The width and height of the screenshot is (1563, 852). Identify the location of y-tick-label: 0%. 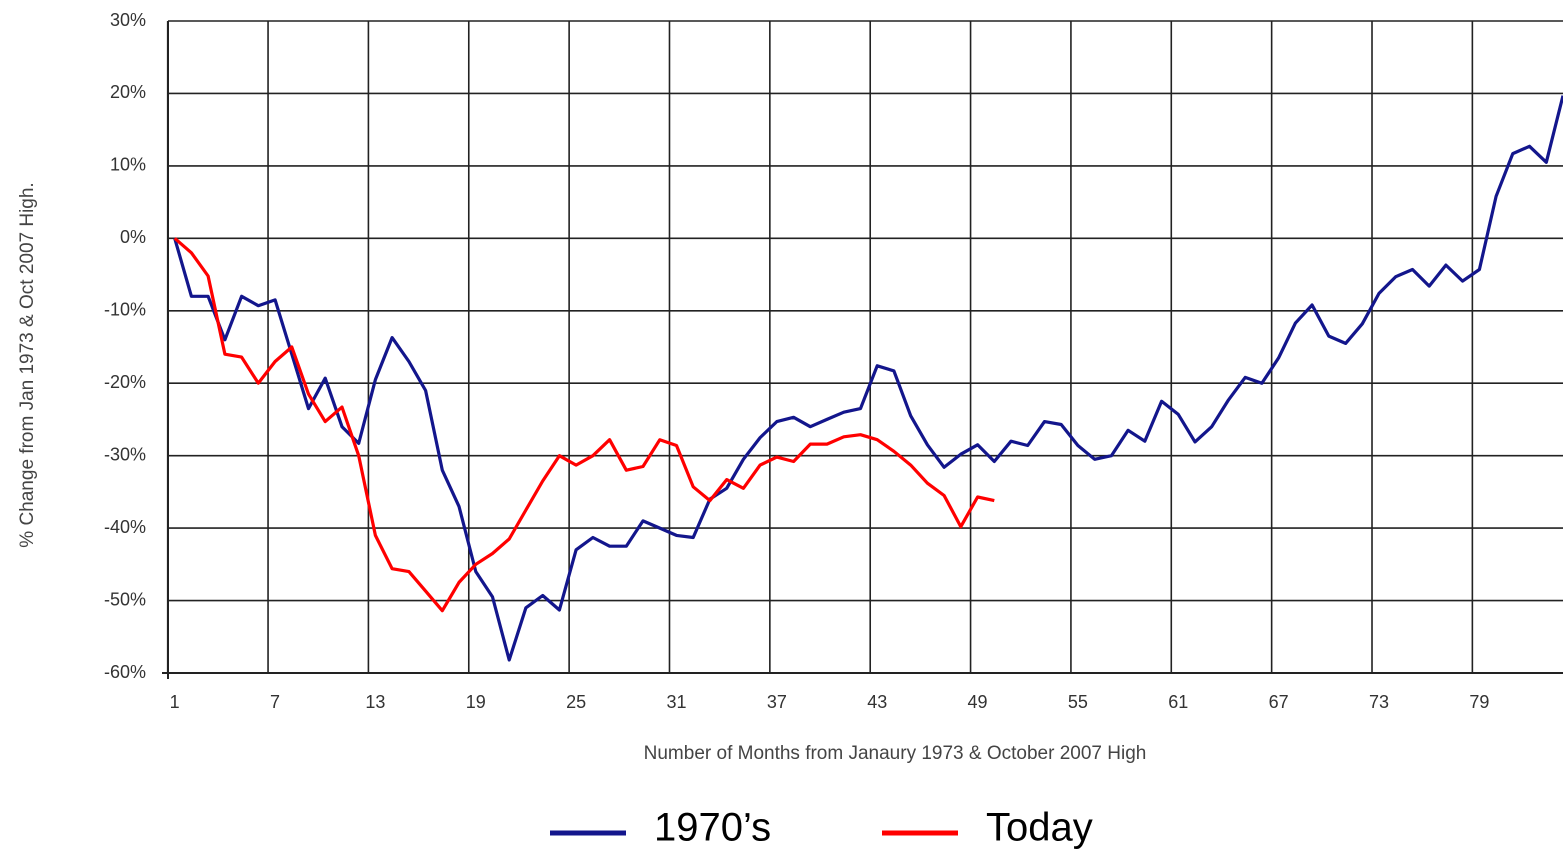
(133, 237).